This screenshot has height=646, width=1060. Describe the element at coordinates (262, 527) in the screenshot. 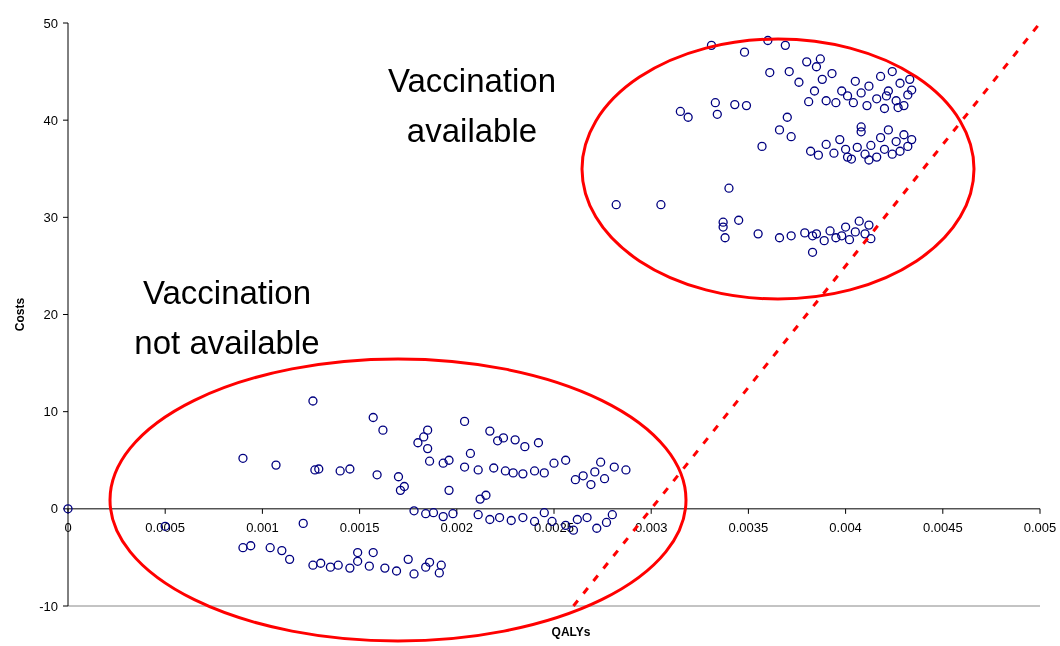

I see `x-tick-label: 0.001` at that location.